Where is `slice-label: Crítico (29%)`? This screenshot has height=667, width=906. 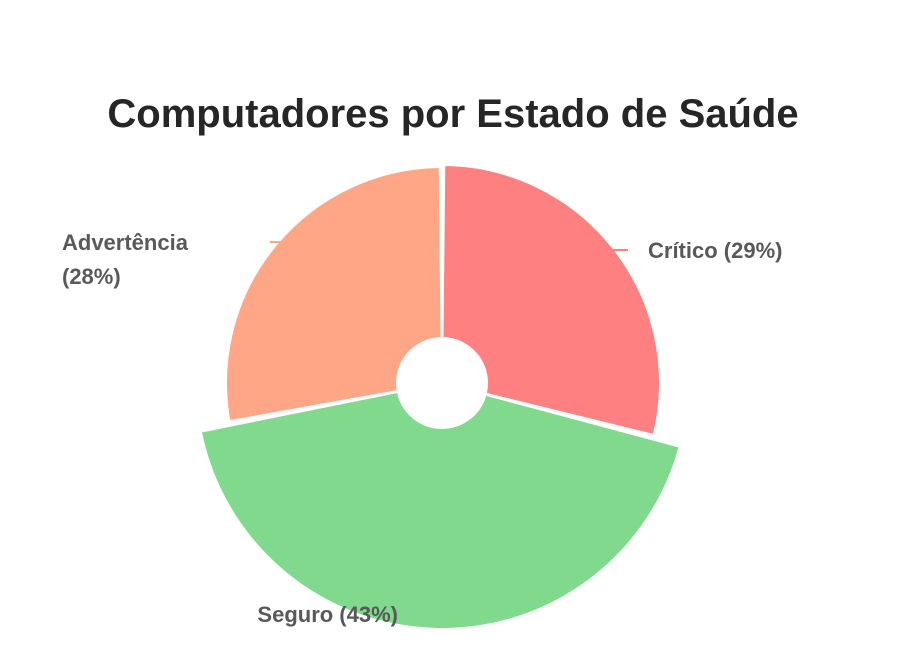
slice-label: Crítico (29%) is located at coordinates (715, 250).